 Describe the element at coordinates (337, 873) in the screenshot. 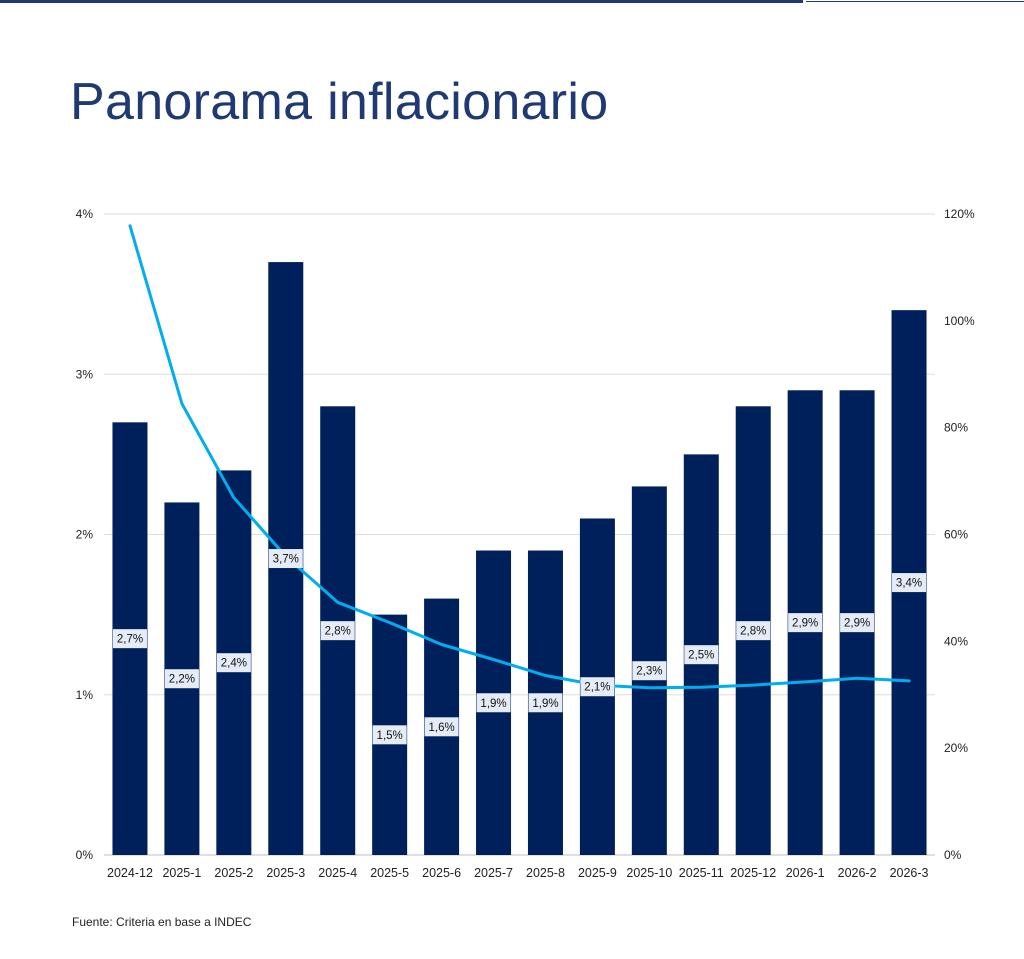

I see `x-tick-label: 2025-4` at that location.